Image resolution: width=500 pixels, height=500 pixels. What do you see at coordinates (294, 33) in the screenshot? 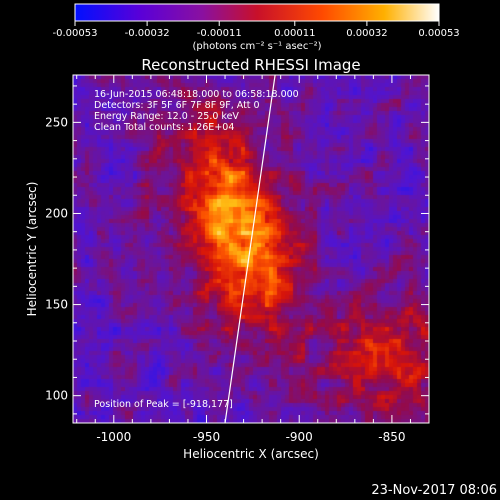
I see `colorbar-tick-label: 0.00011` at bounding box center [294, 33].